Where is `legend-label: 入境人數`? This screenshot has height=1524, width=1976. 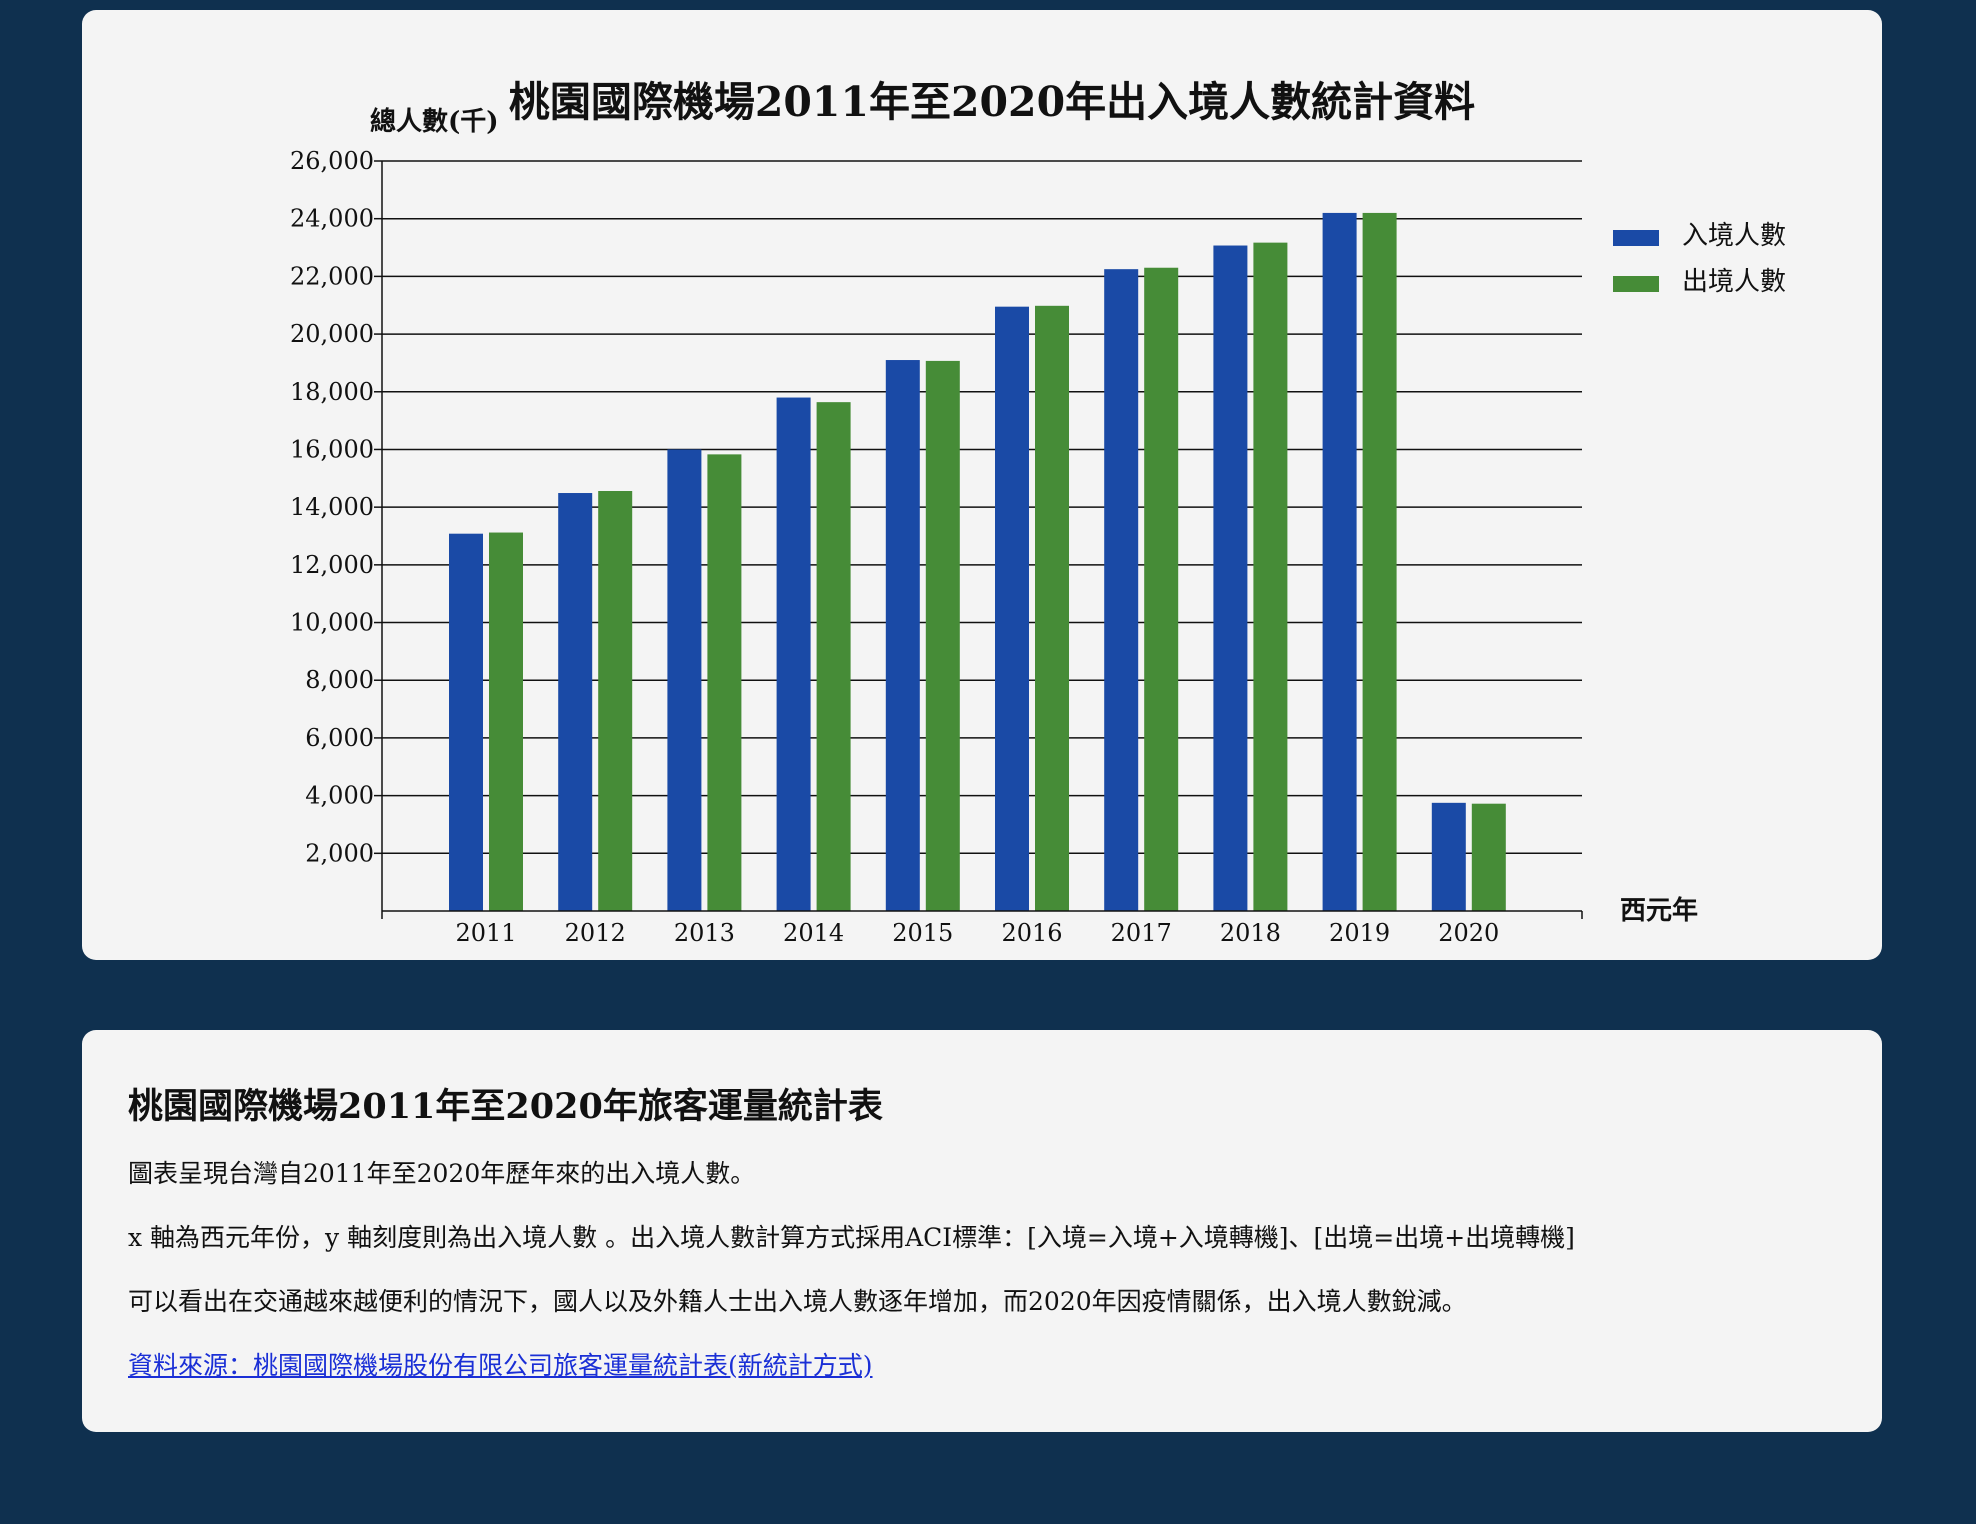
legend-label: 入境人數 is located at coordinates (1734, 236).